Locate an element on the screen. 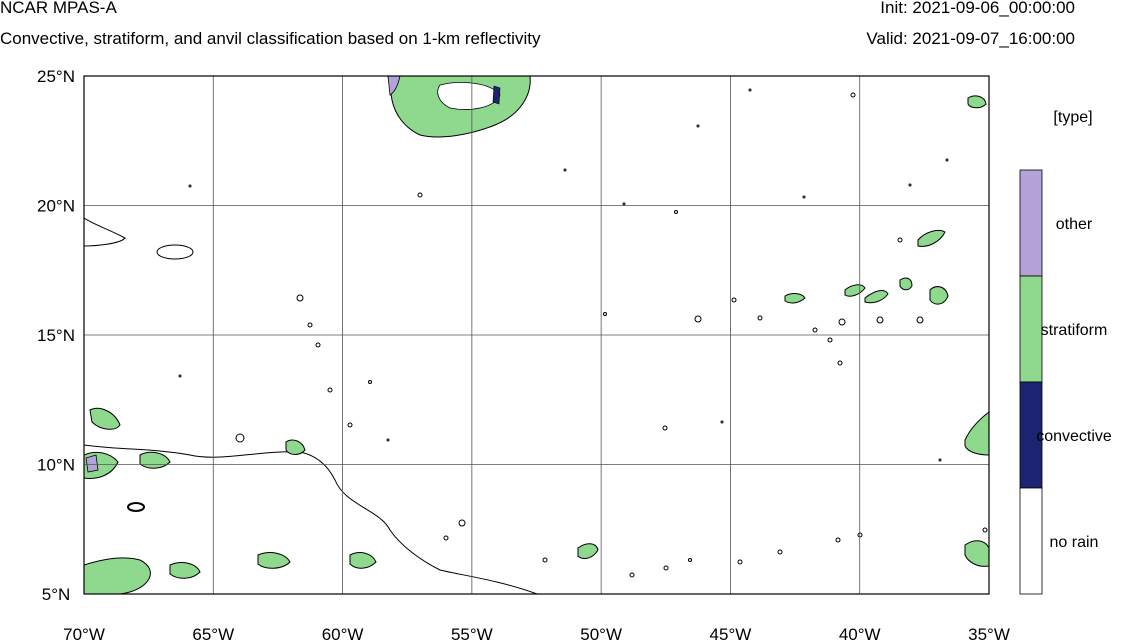 The image size is (1128, 641). longitude-tick-label: 35°W is located at coordinates (989, 633).